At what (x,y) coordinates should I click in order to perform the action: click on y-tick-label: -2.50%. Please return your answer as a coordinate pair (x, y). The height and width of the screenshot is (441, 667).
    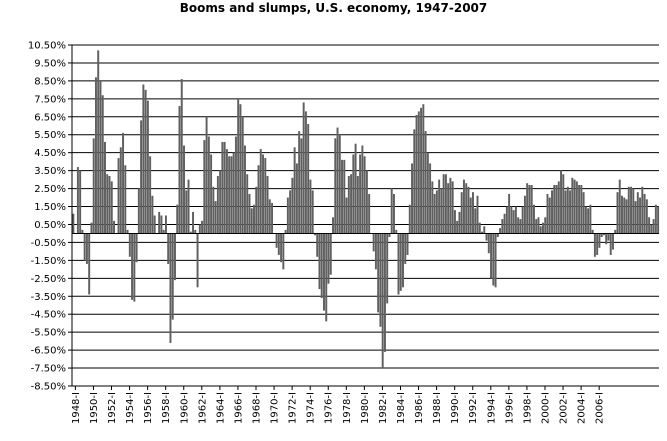
    Looking at the image, I should click on (48, 279).